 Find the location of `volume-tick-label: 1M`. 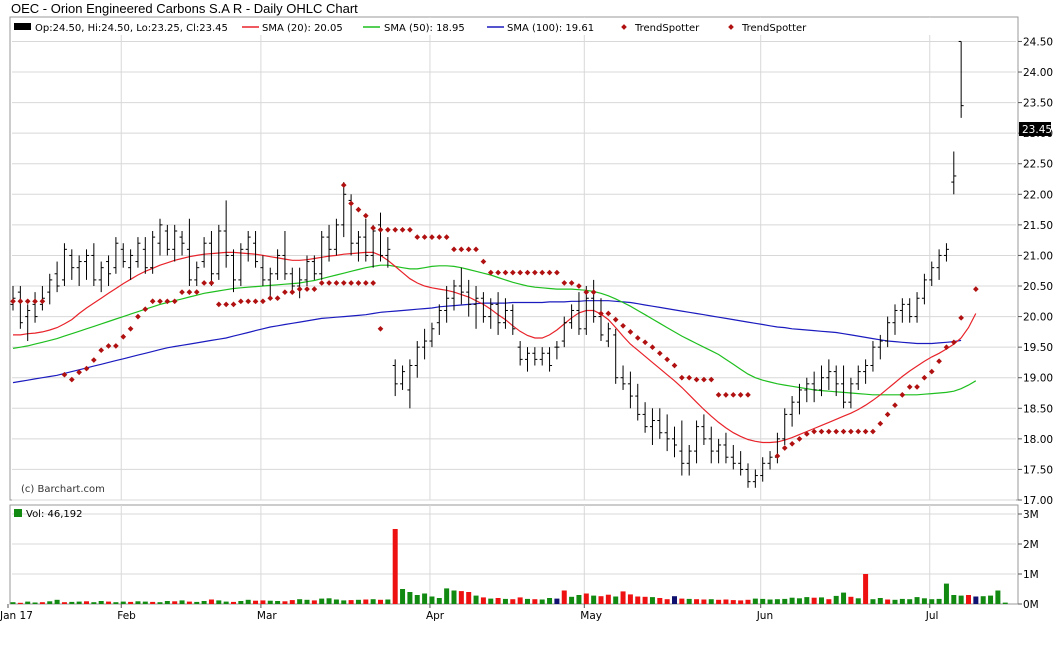

volume-tick-label: 1M is located at coordinates (1031, 575).